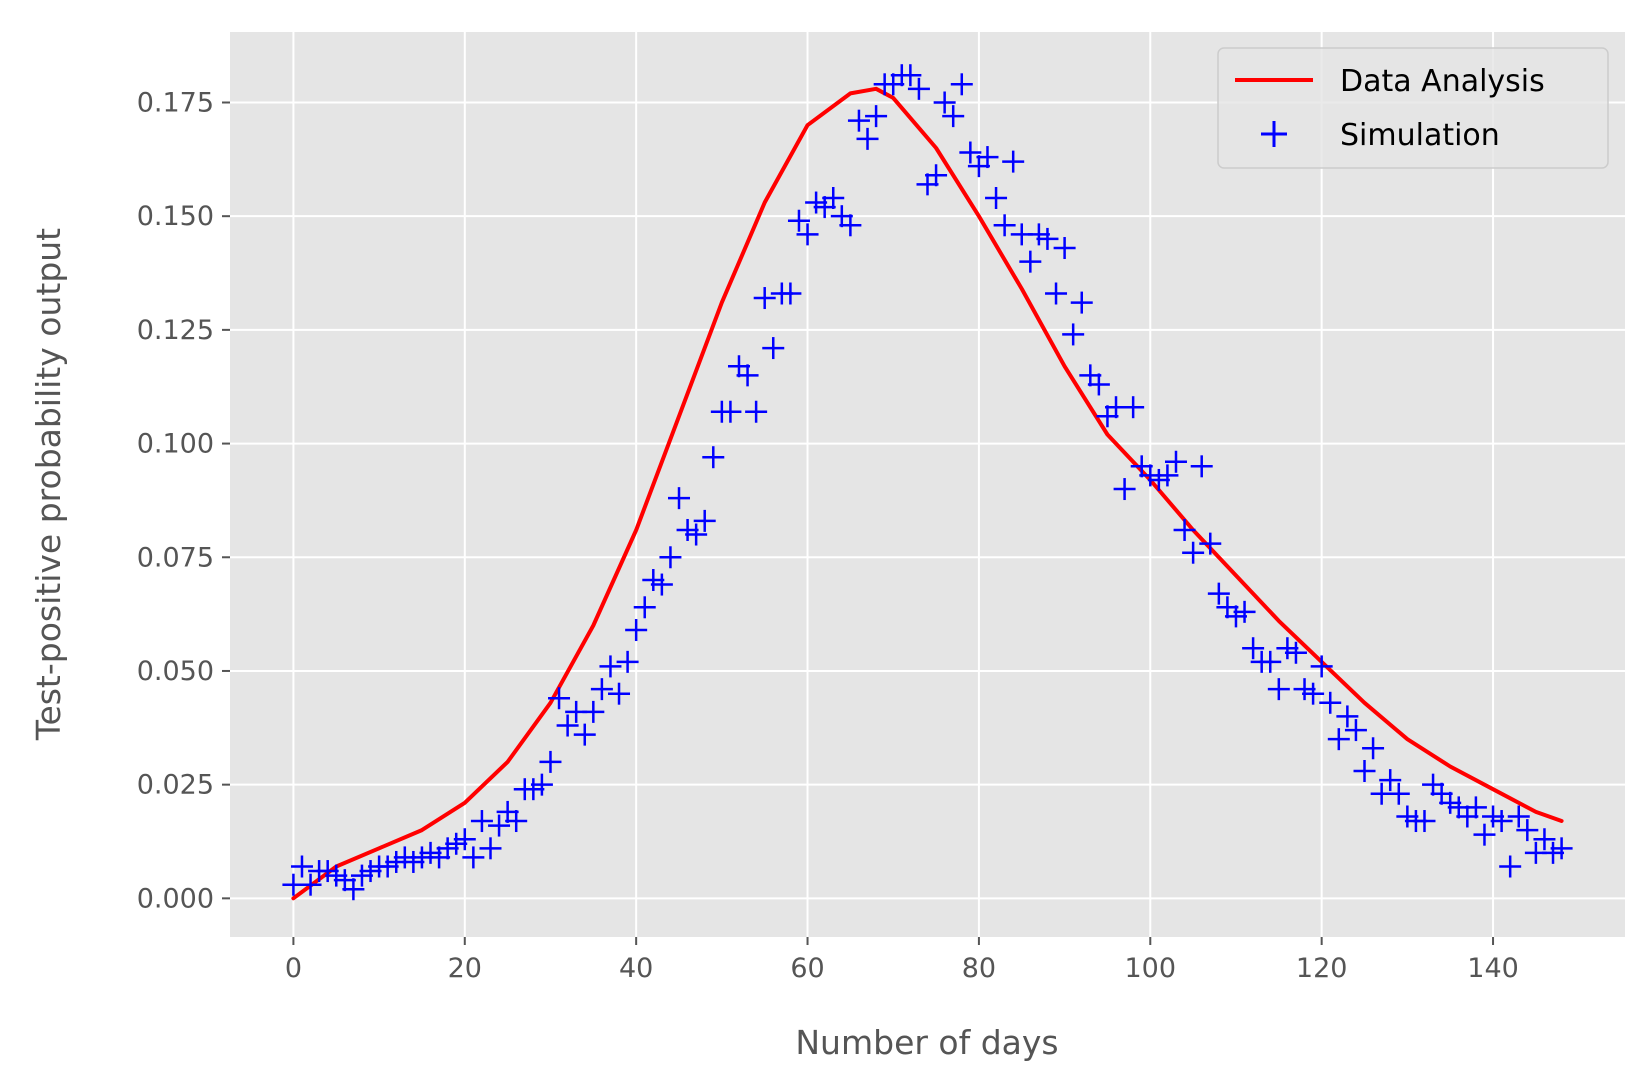 This screenshot has width=1651, height=1090. What do you see at coordinates (48, 484) in the screenshot?
I see `y-axis-label: Test-positive probability output` at bounding box center [48, 484].